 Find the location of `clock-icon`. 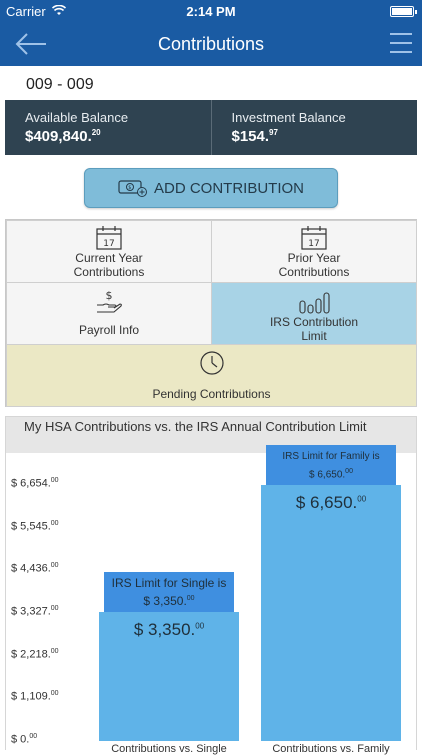

clock-icon is located at coordinates (211, 363).